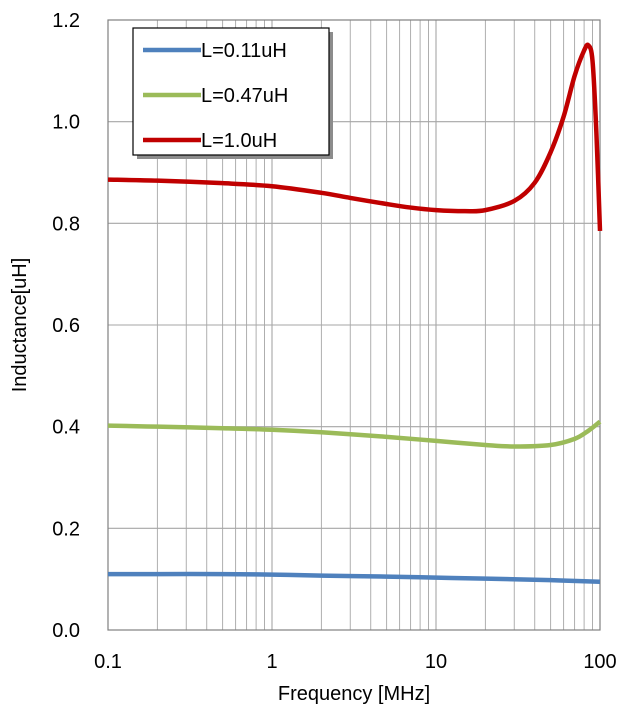  I want to click on y-tick-label: 0.6, so click(66, 326).